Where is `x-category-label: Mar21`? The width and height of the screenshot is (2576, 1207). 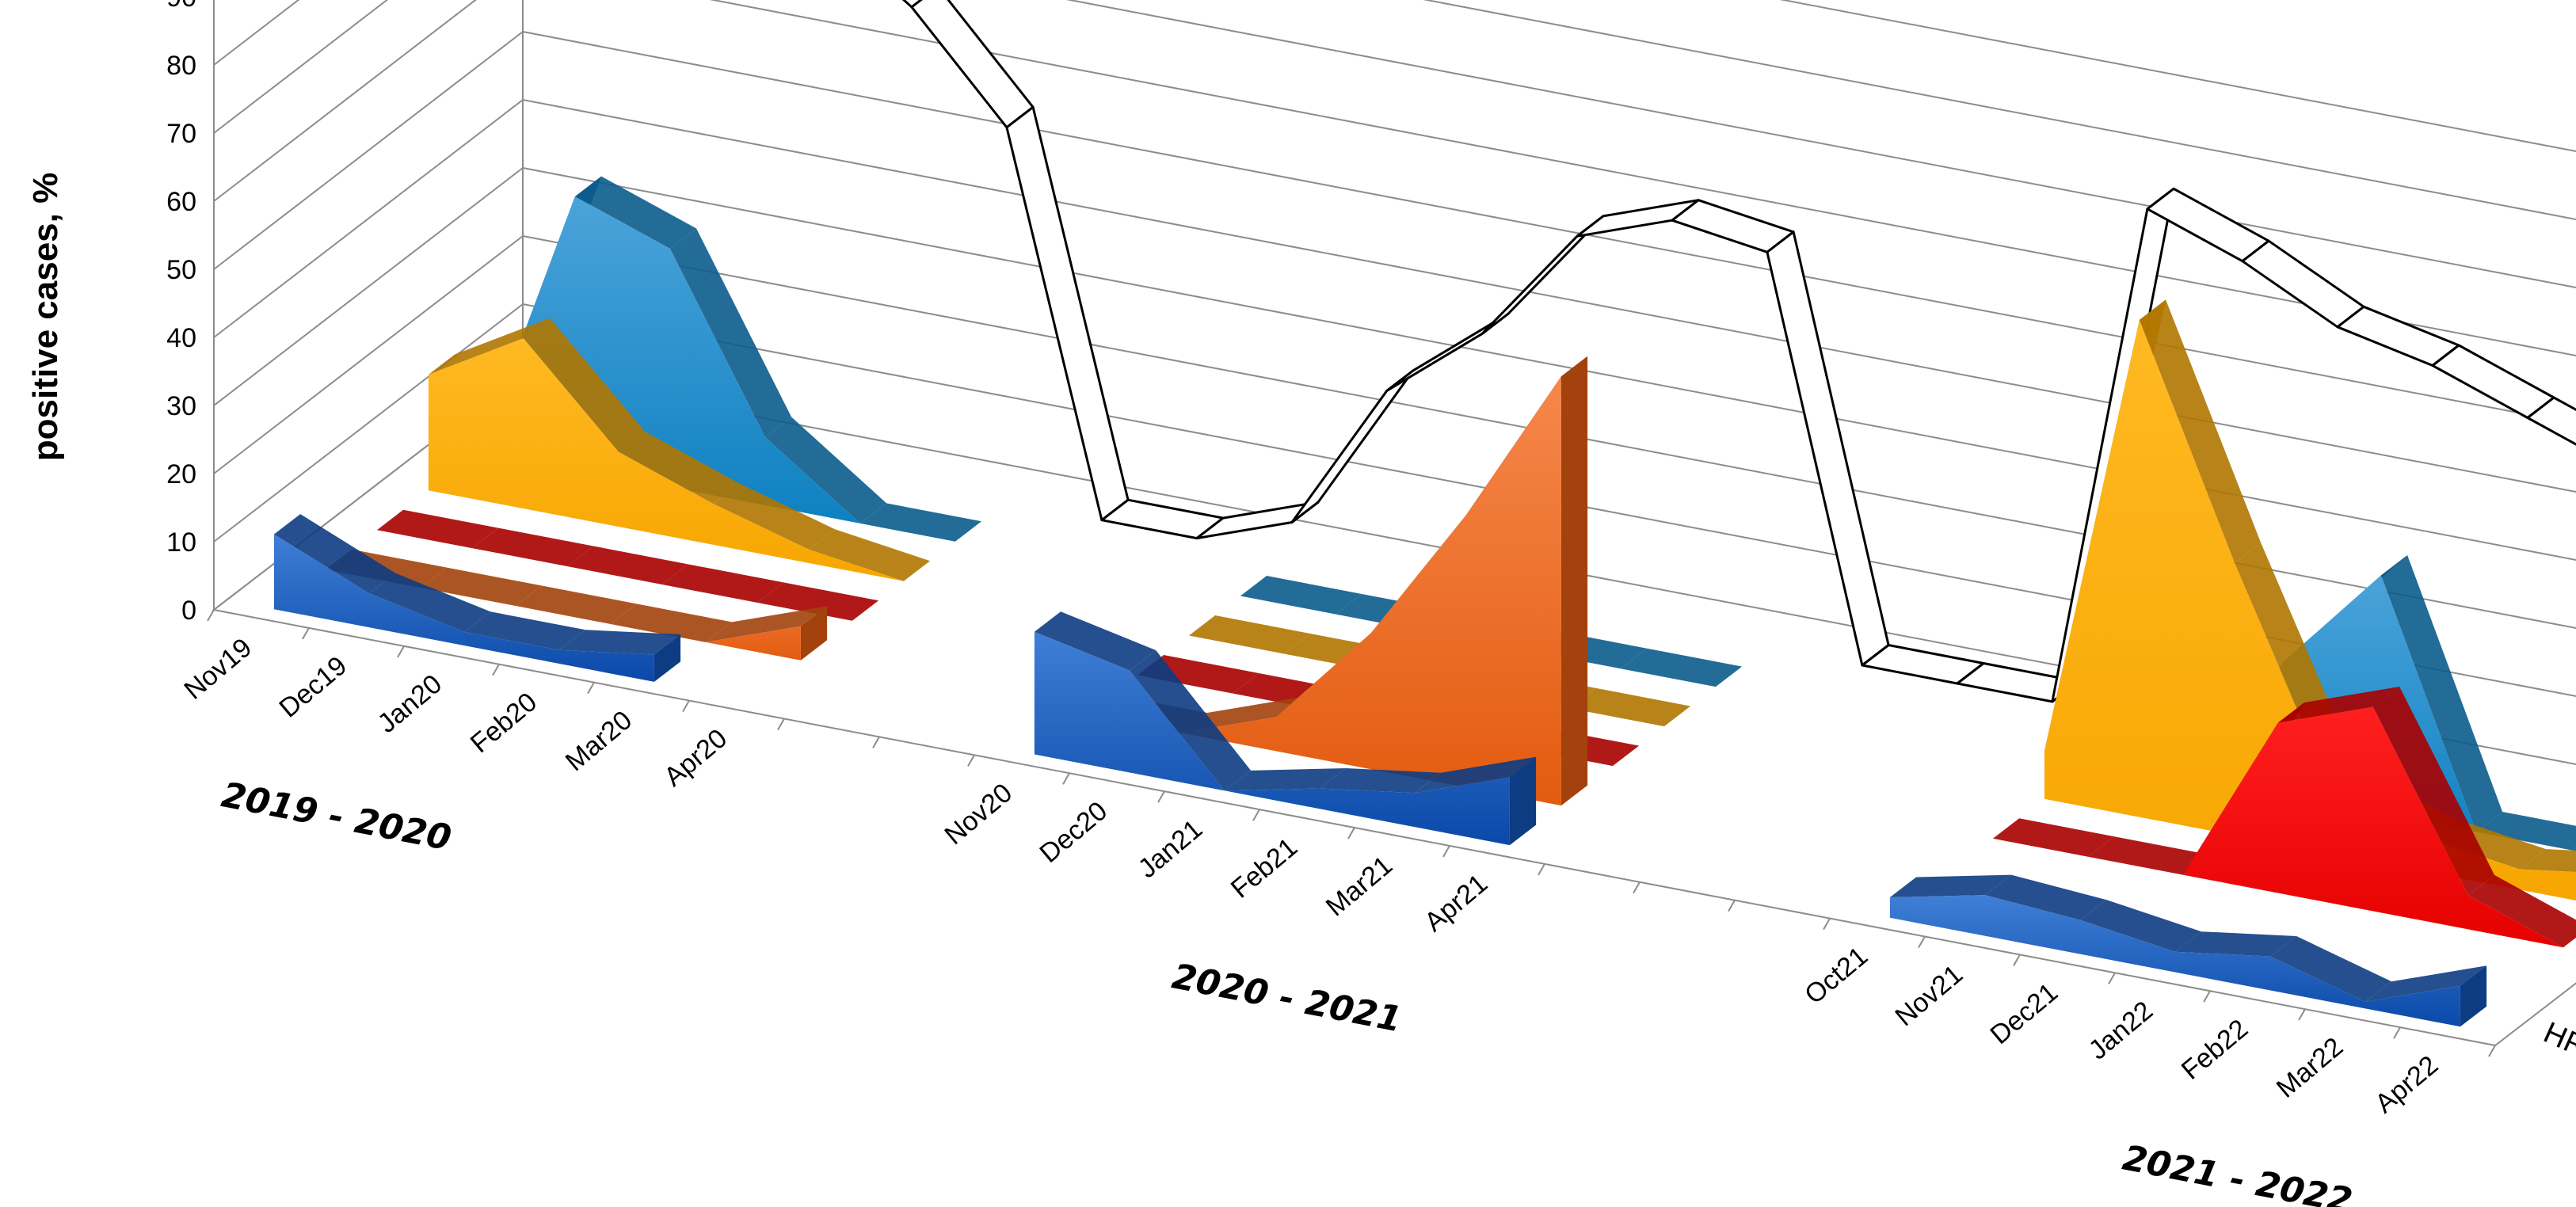 x-category-label: Mar21 is located at coordinates (1359, 886).